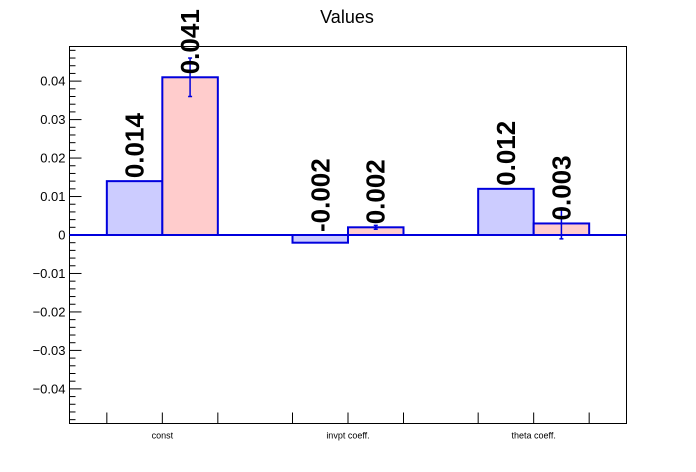 Image resolution: width=696 pixels, height=472 pixels. I want to click on bar-value-label: 0.041, so click(190, 41).